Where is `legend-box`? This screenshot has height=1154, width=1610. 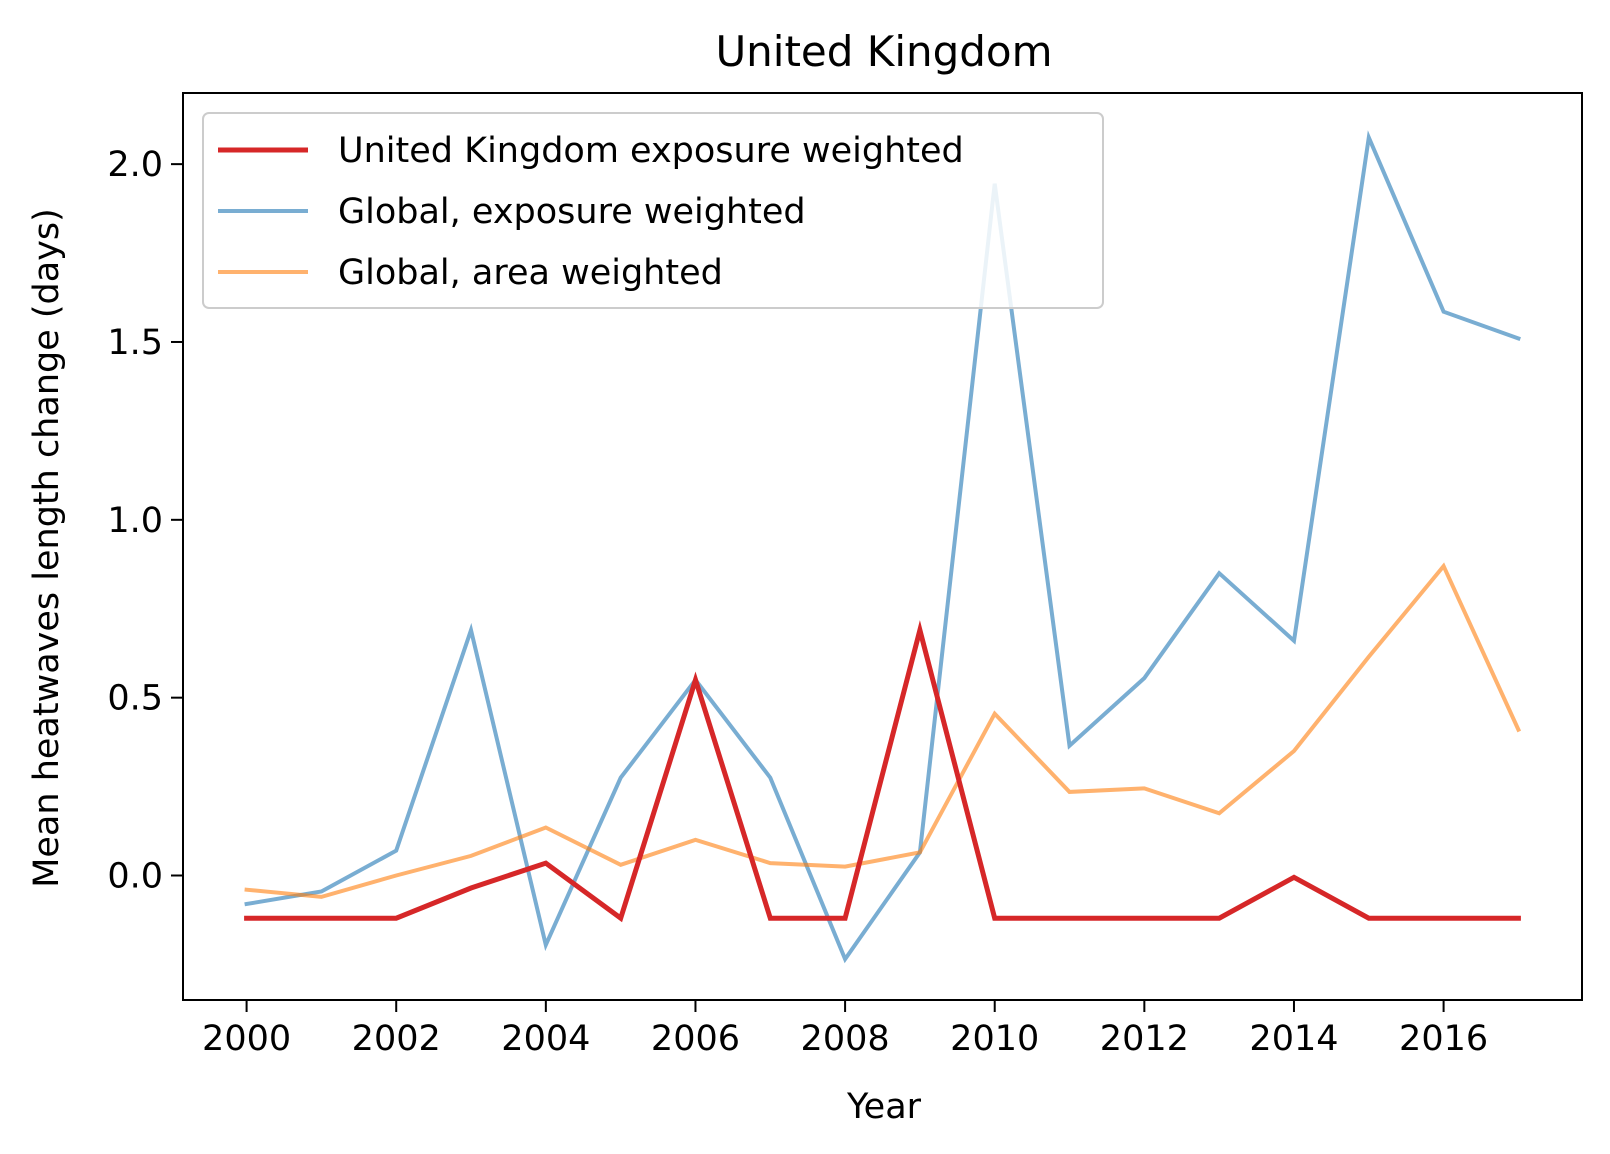 legend-box is located at coordinates (653, 210).